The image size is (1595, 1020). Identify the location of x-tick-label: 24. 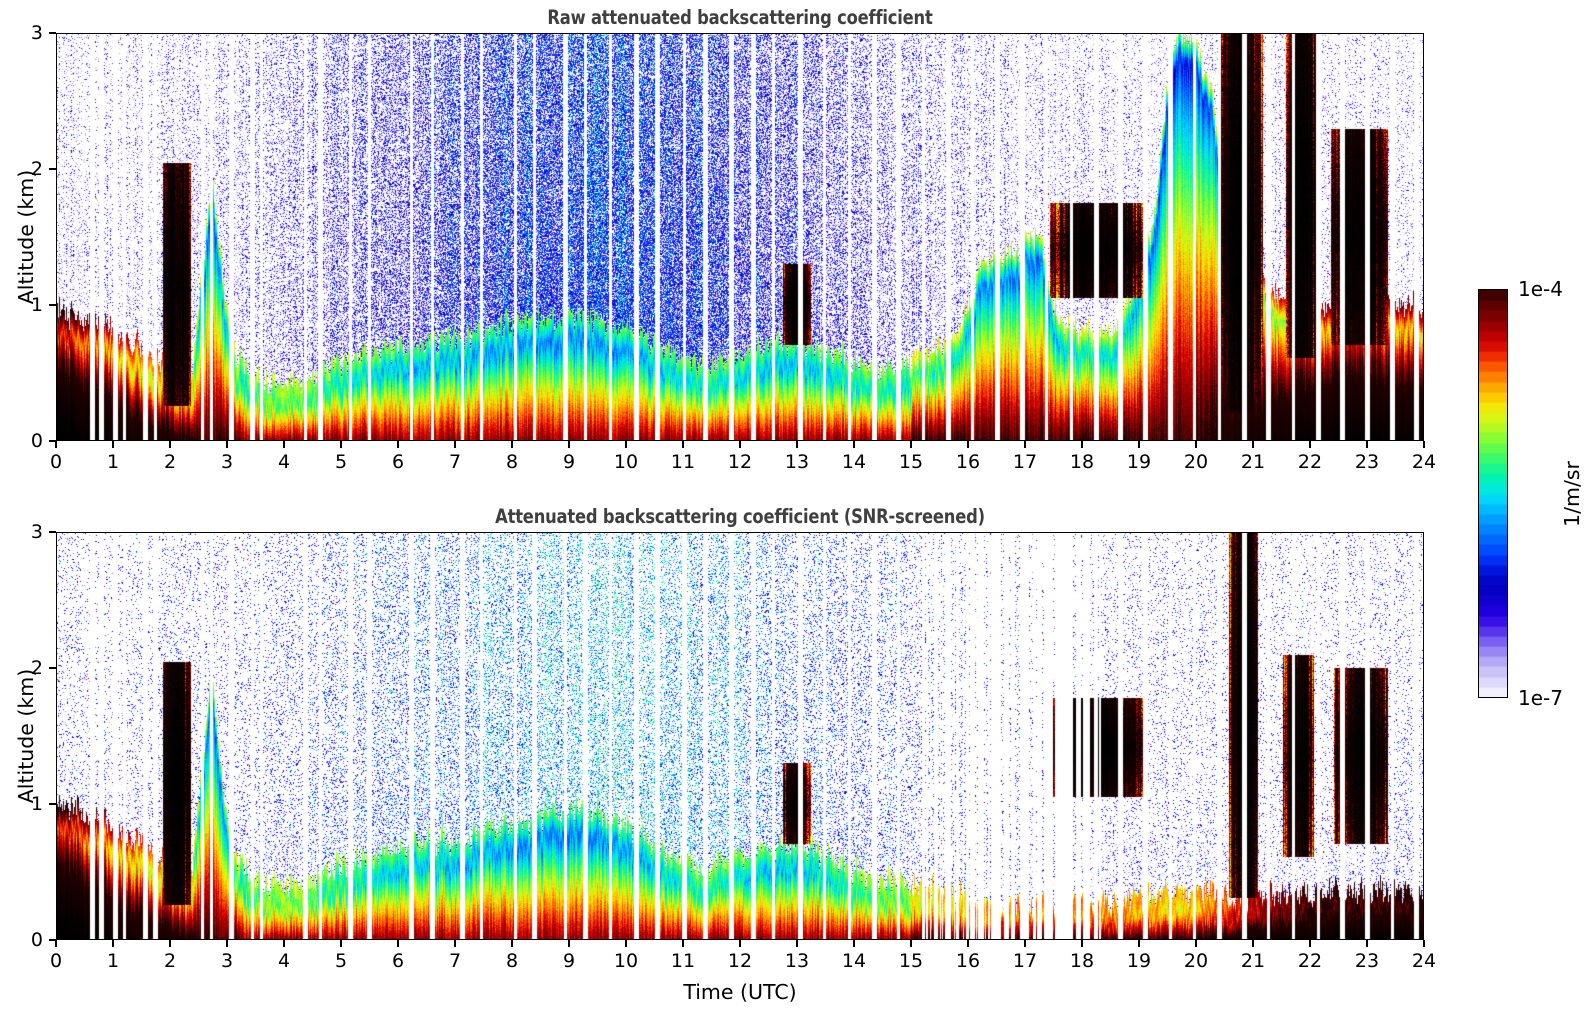
(1424, 462).